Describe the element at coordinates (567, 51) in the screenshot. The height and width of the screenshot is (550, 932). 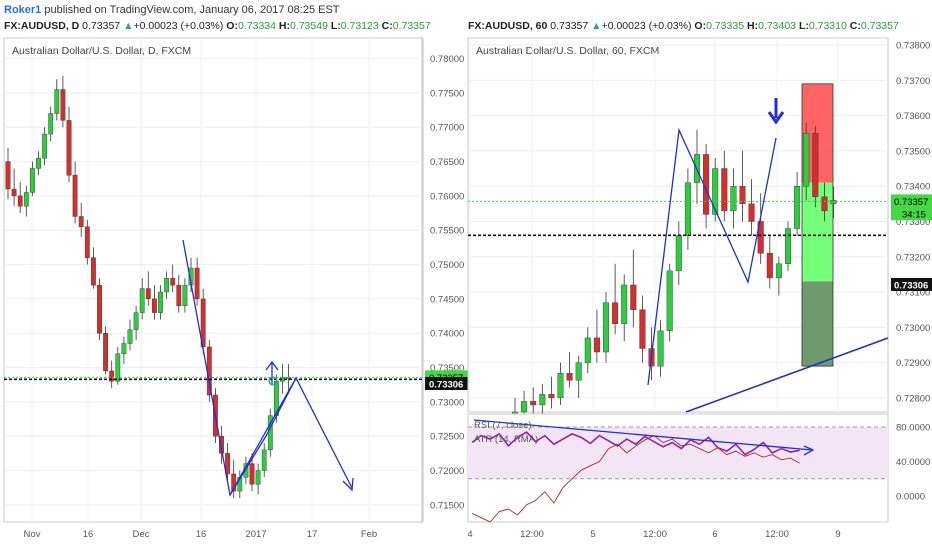
I see `right-chart-title: Australian Dollar/U.S. Dollar, 60, FXCM` at that location.